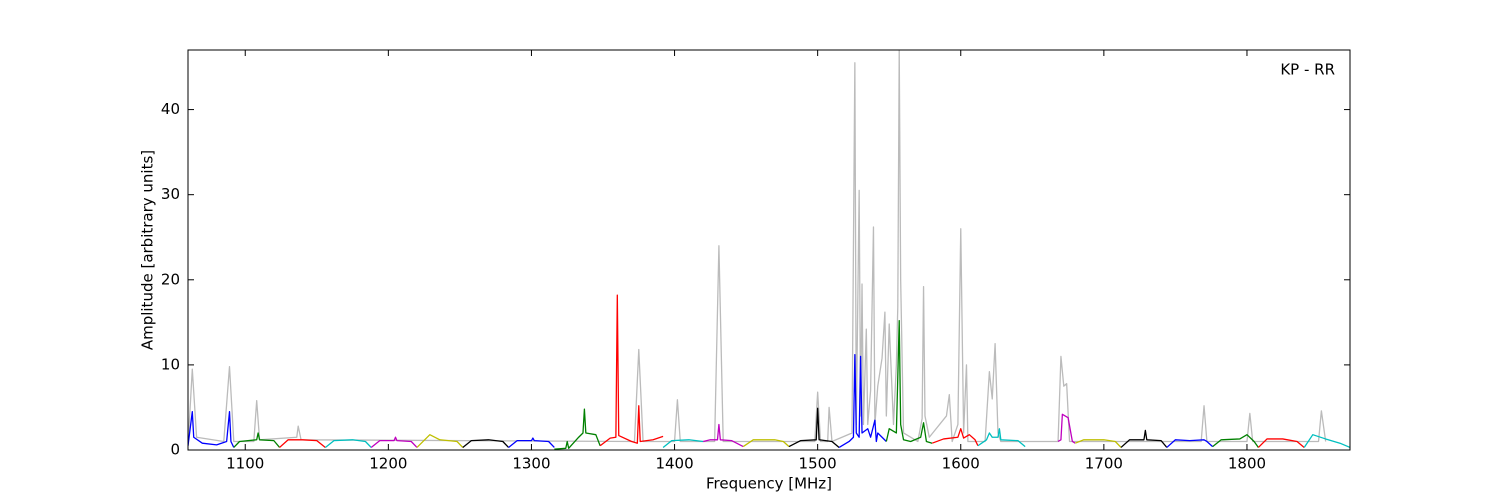  Describe the element at coordinates (1307, 70) in the screenshot. I see `annotation: KP - RR` at that location.